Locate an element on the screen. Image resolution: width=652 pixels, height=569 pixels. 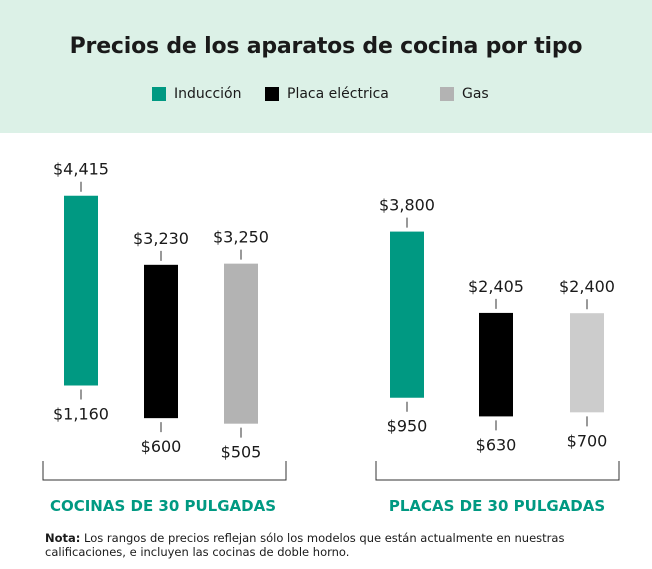
group-2-placa-electrica-max-label: $2,405 is located at coordinates (496, 286).